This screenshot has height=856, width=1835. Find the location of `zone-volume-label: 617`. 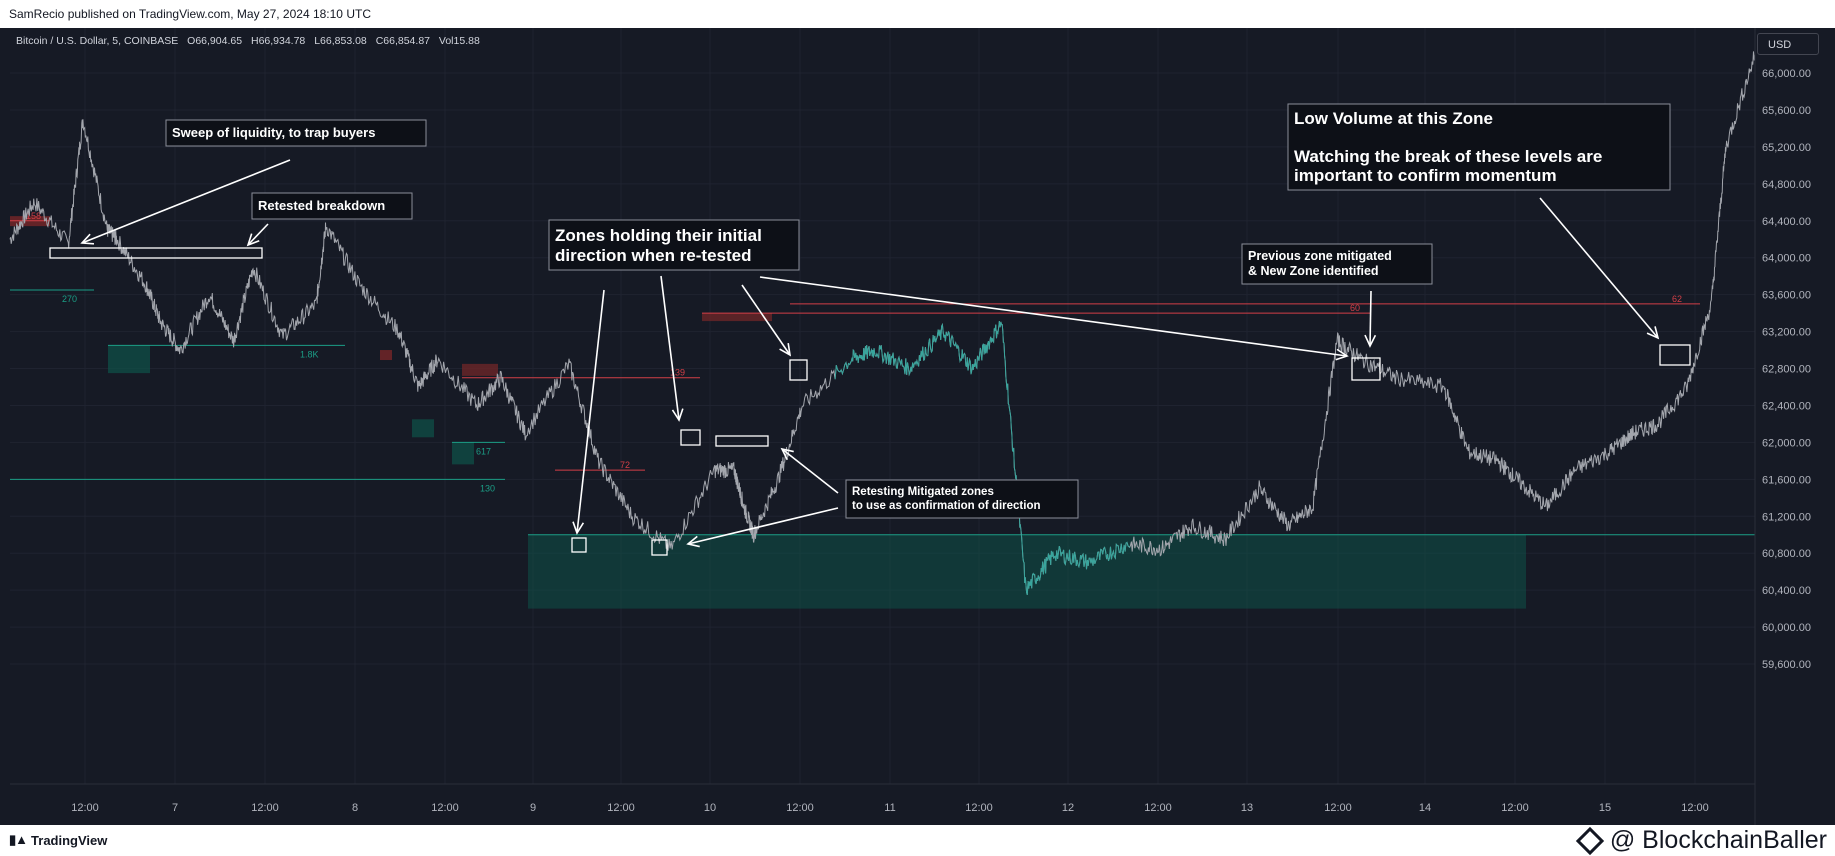

zone-volume-label: 617 is located at coordinates (483, 451).